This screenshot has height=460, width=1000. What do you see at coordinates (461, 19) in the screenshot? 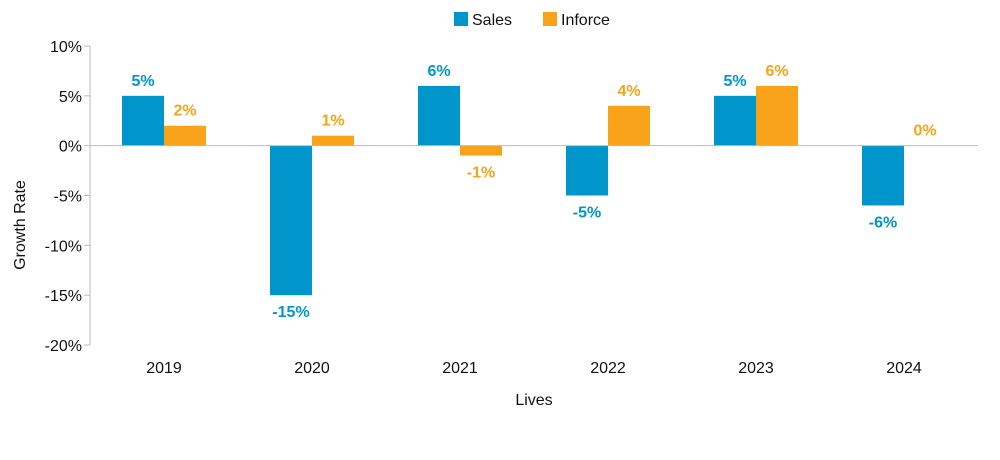
I see `legend-swatch-sales` at bounding box center [461, 19].